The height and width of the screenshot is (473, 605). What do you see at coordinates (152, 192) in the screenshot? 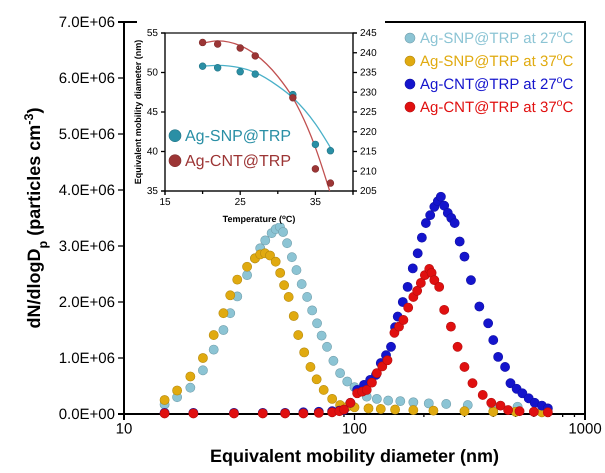
I see `y-tick-label: 35` at bounding box center [152, 192].